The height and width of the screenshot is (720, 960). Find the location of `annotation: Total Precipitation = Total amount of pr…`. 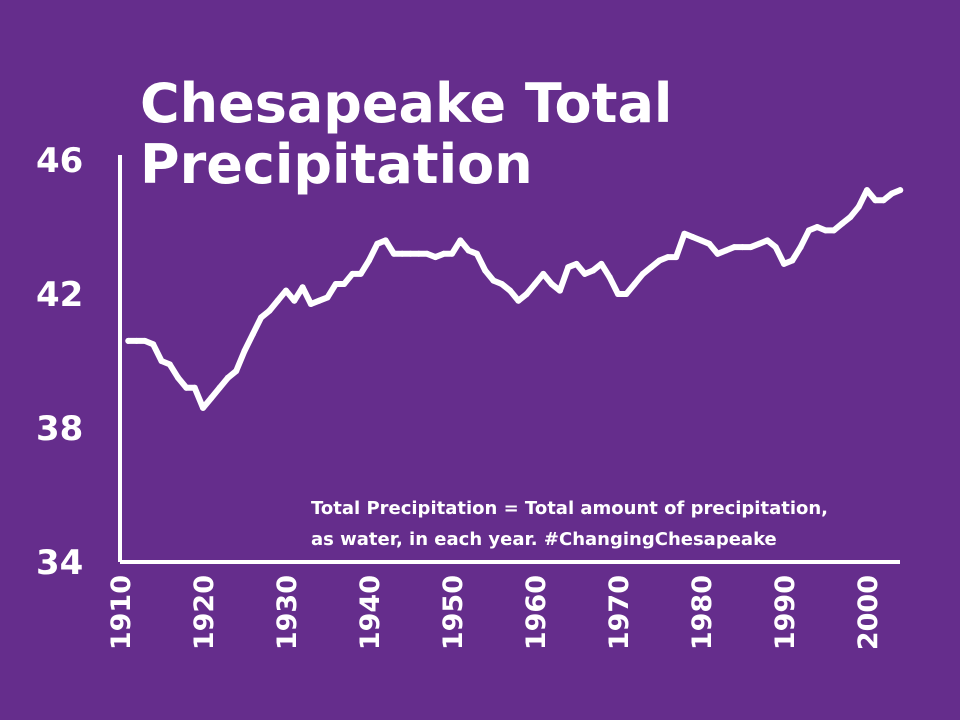

annotation: Total Precipitation = Total amount of pr… is located at coordinates (569, 524).